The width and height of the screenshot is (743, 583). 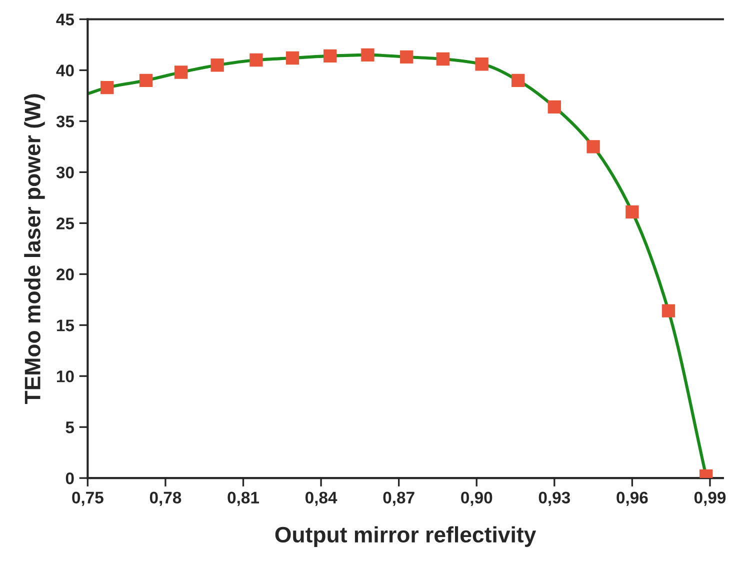 What do you see at coordinates (632, 499) in the screenshot?
I see `x-tick-label: 0,96` at bounding box center [632, 499].